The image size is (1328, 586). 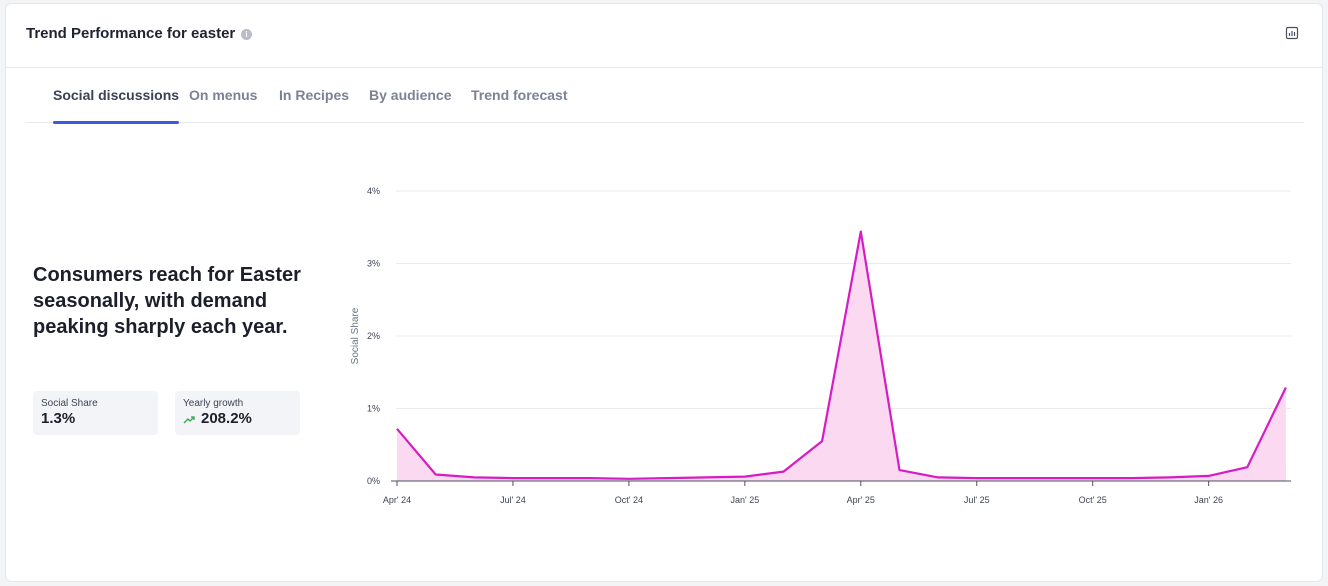 I want to click on social-share-label: Social Share, so click(x=69, y=403).